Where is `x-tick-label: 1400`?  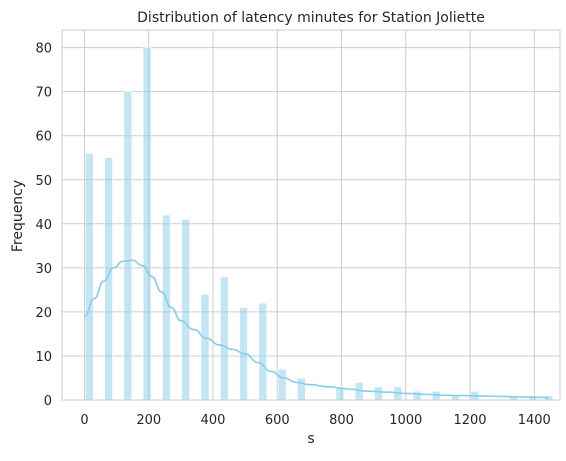
x-tick-label: 1400 is located at coordinates (534, 420).